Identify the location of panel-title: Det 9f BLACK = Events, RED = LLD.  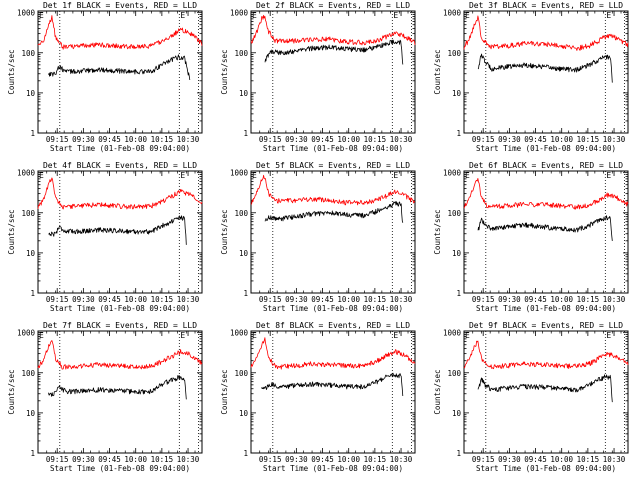
(546, 325).